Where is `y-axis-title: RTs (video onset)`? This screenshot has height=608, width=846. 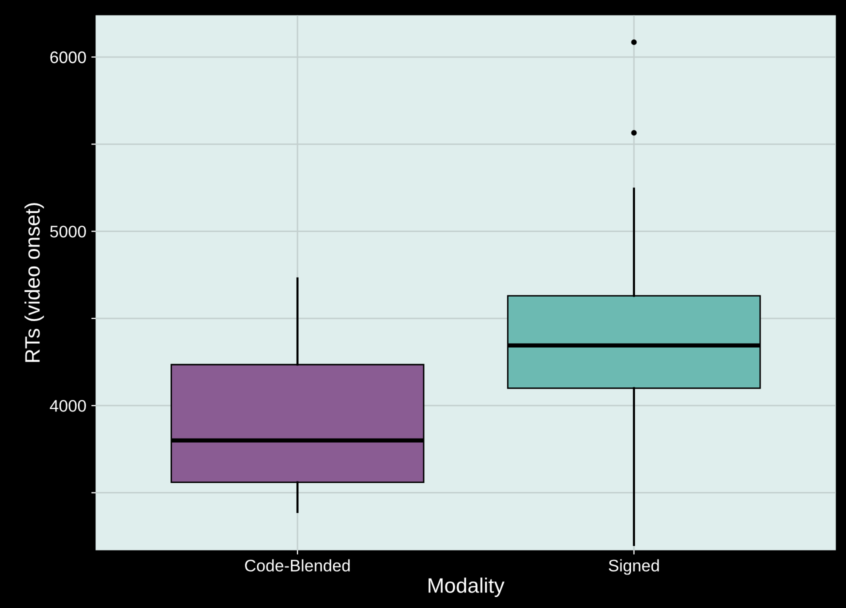
y-axis-title: RTs (video onset) is located at coordinates (34, 282).